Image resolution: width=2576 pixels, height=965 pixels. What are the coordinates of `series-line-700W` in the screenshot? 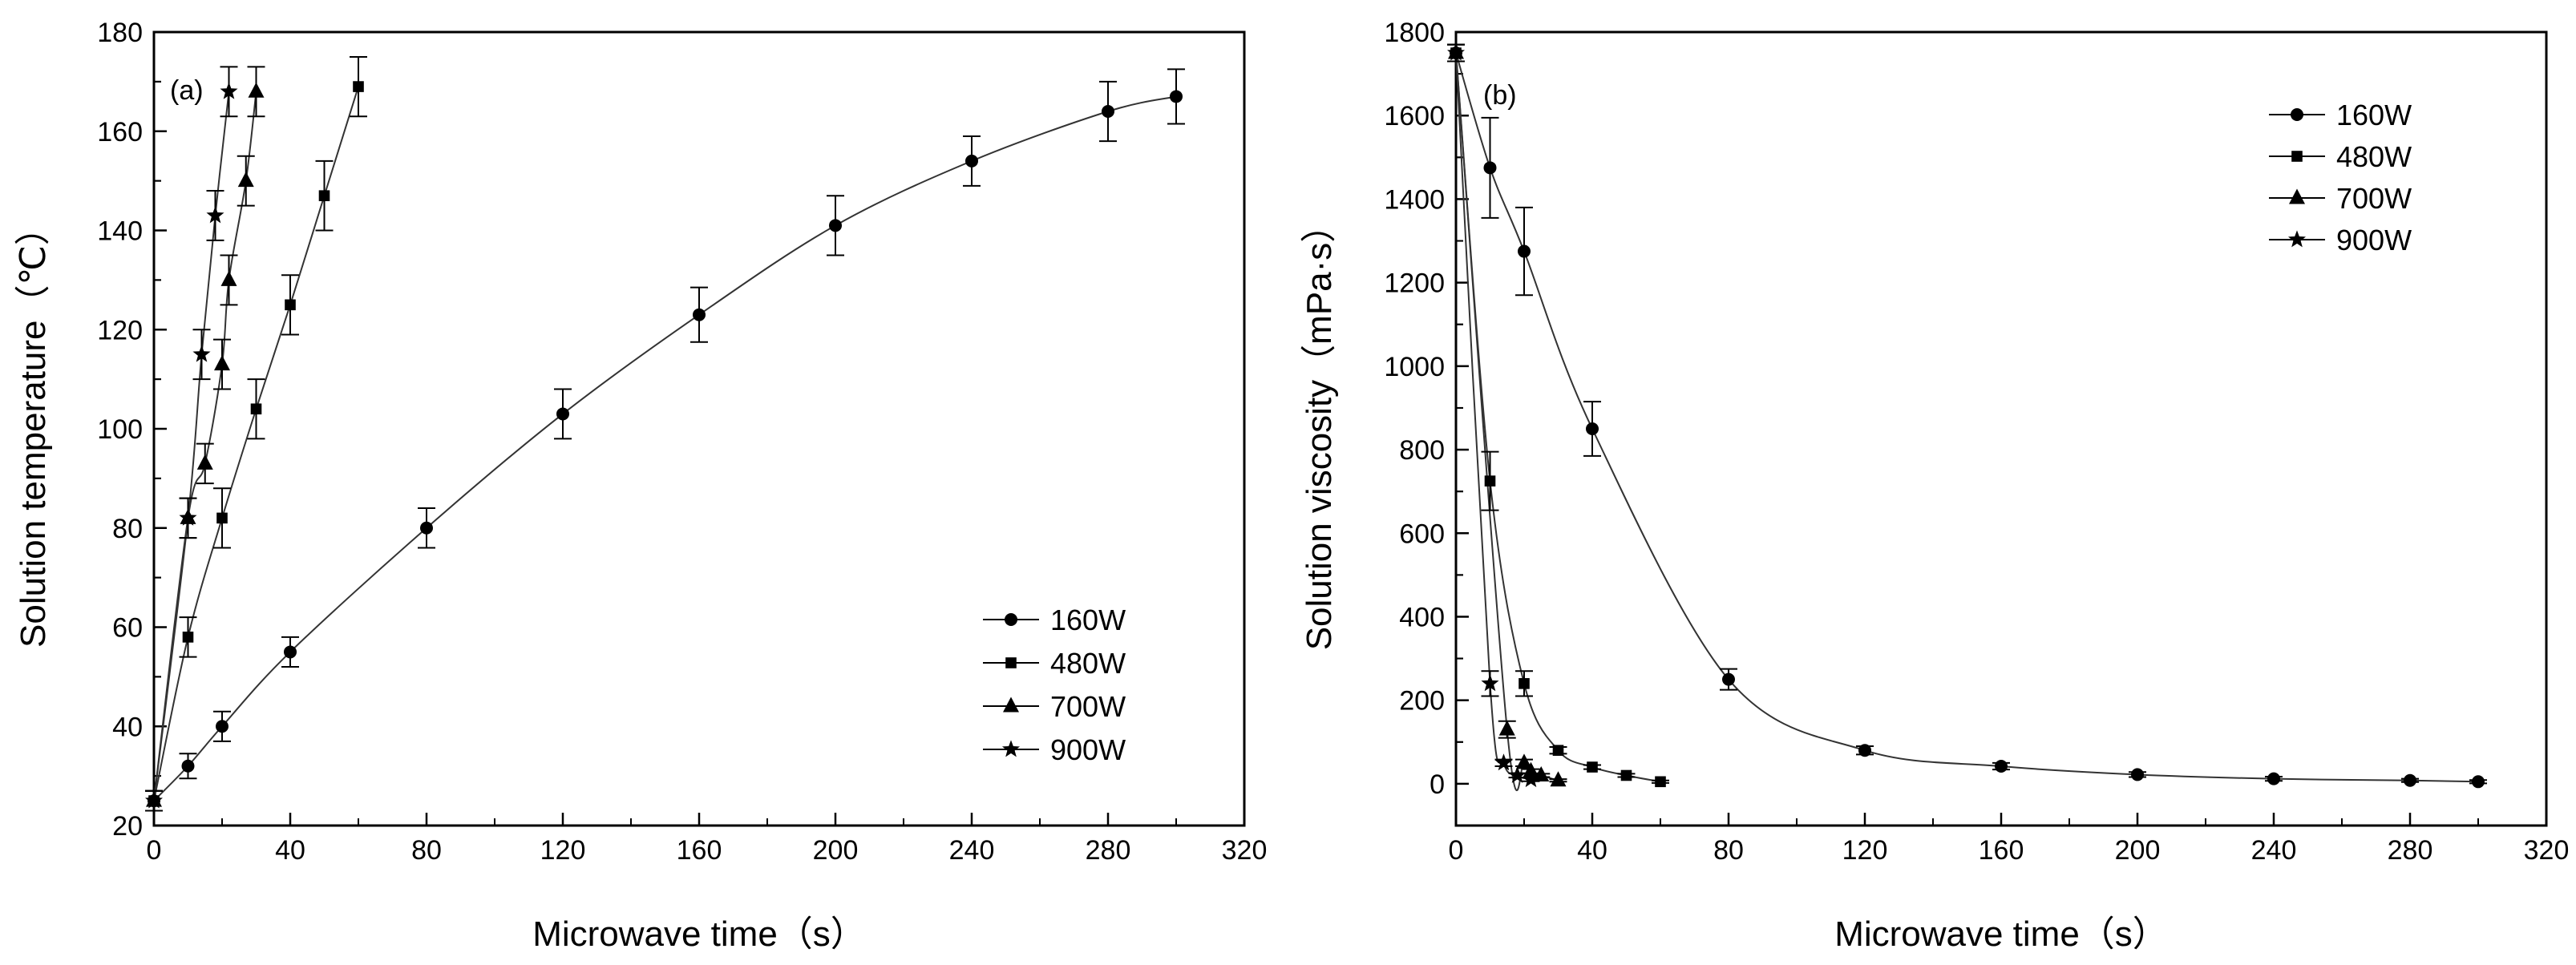 It's located at (1507, 422).